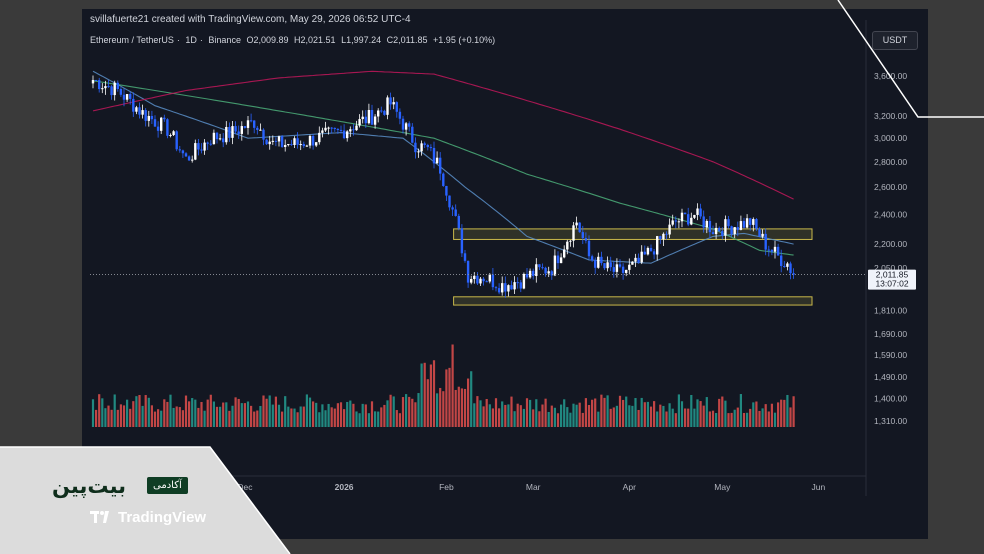  Describe the element at coordinates (891, 284) in the screenshot. I see `countdown-label: 13:07:02` at that location.